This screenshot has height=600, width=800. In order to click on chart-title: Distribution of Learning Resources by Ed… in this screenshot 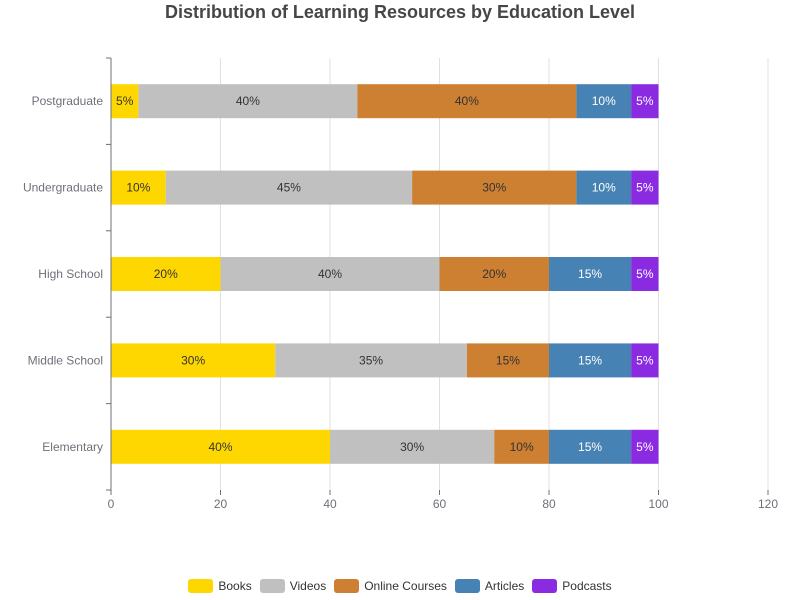, I will do `click(400, 12)`.